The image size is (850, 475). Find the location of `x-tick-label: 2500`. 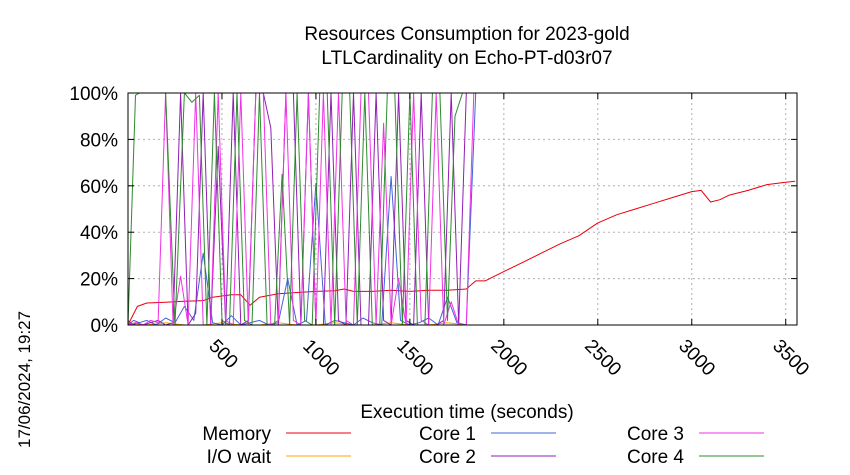

x-tick-label: 2500 is located at coordinates (602, 358).